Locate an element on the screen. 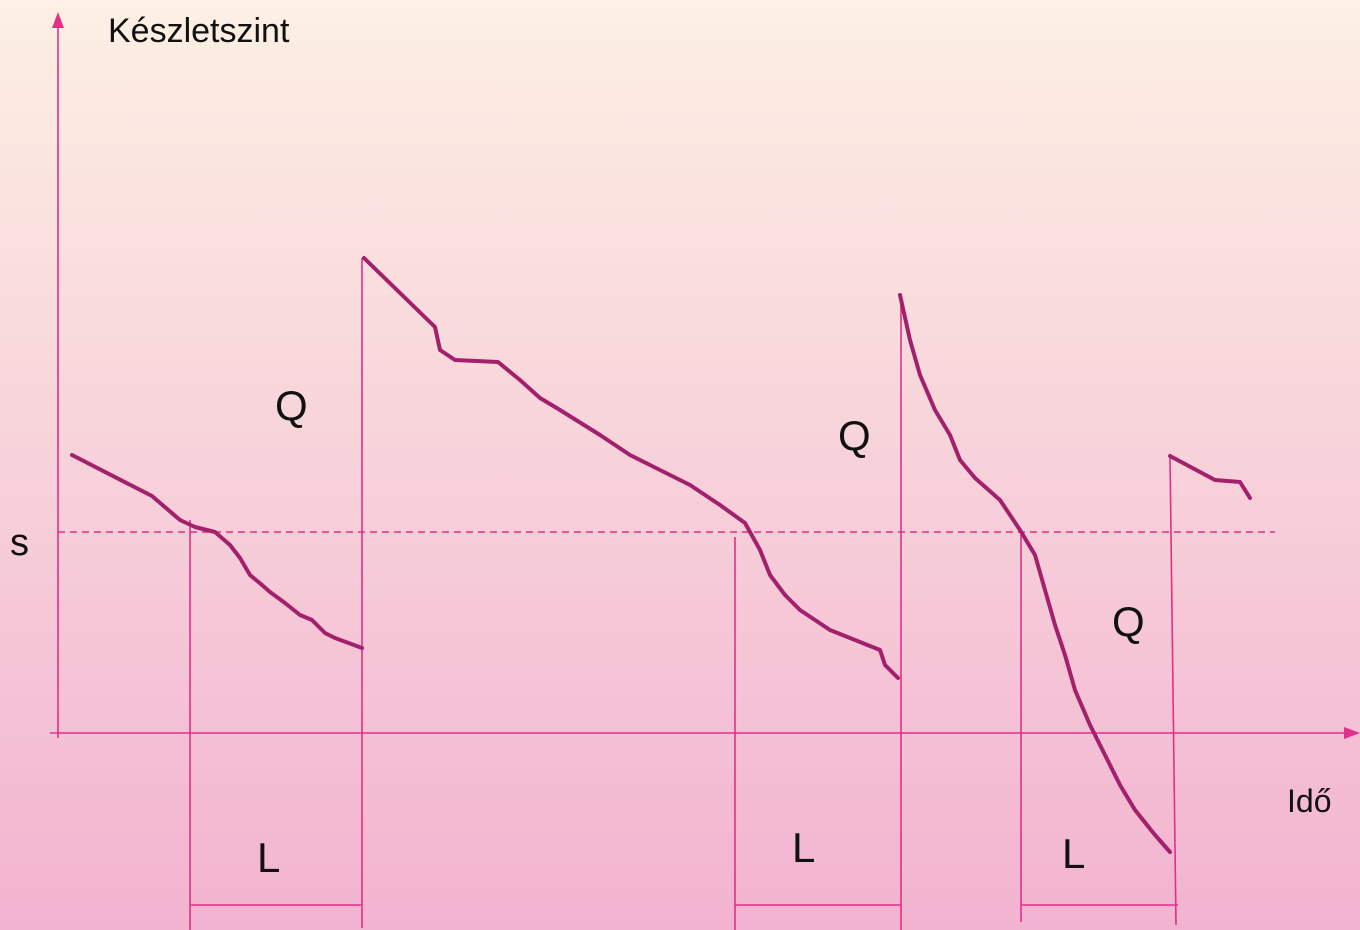 The image size is (1360, 930). x-axis-label: Idő is located at coordinates (1309, 801).